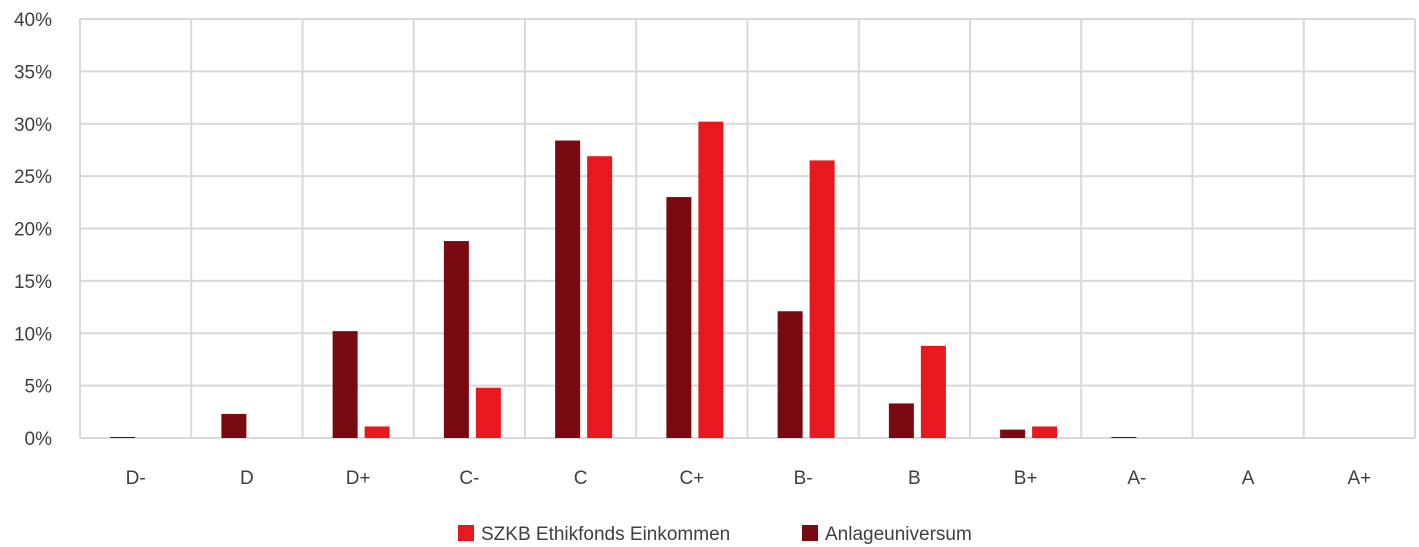  I want to click on y-tick-label: 30%, so click(33, 125).